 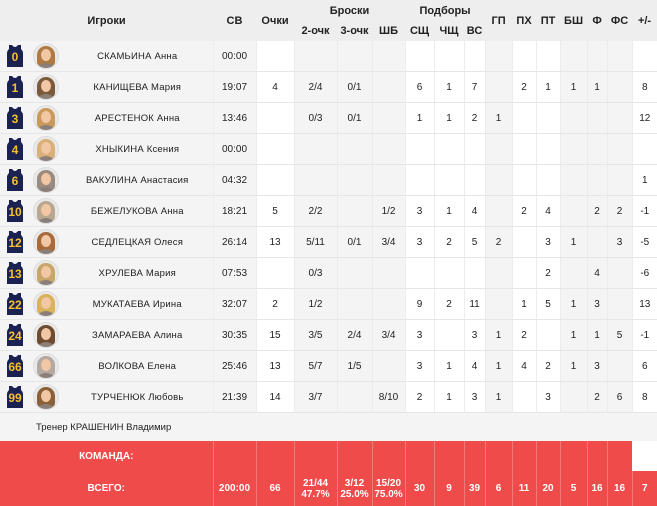 What do you see at coordinates (574, 20) in the screenshot?
I see `header-blocks: БШ` at bounding box center [574, 20].